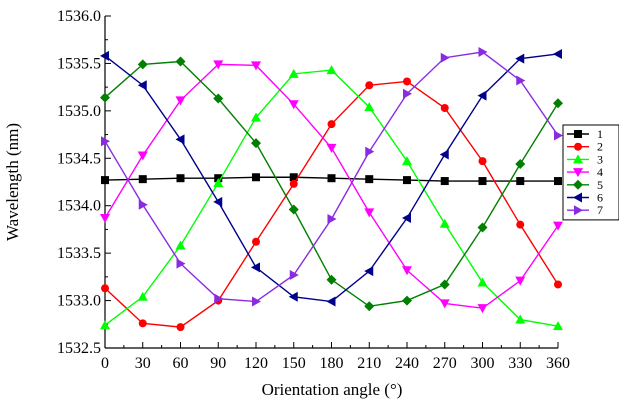 This screenshot has width=619, height=403. What do you see at coordinates (181, 363) in the screenshot?
I see `x-tick-label: 60` at bounding box center [181, 363].